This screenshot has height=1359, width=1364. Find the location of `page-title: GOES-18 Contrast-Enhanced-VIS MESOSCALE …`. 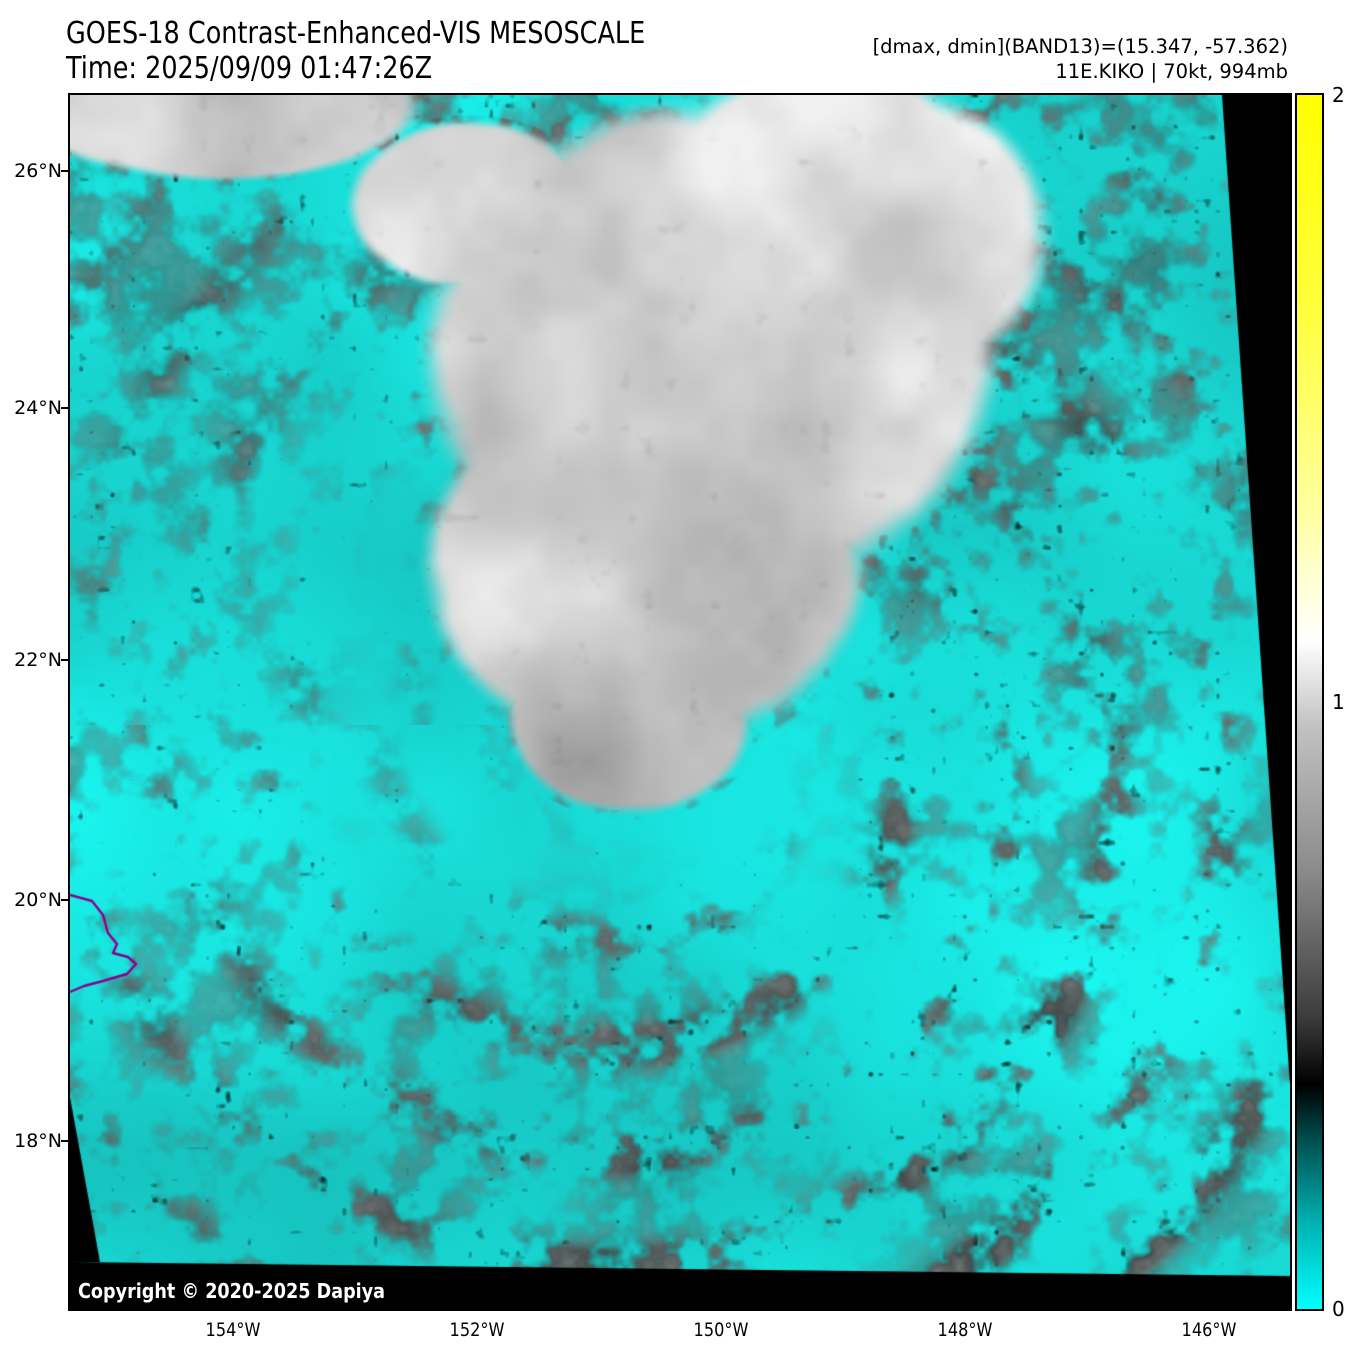

page-title: GOES-18 Contrast-Enhanced-VIS MESOSCALE … is located at coordinates (355, 51).